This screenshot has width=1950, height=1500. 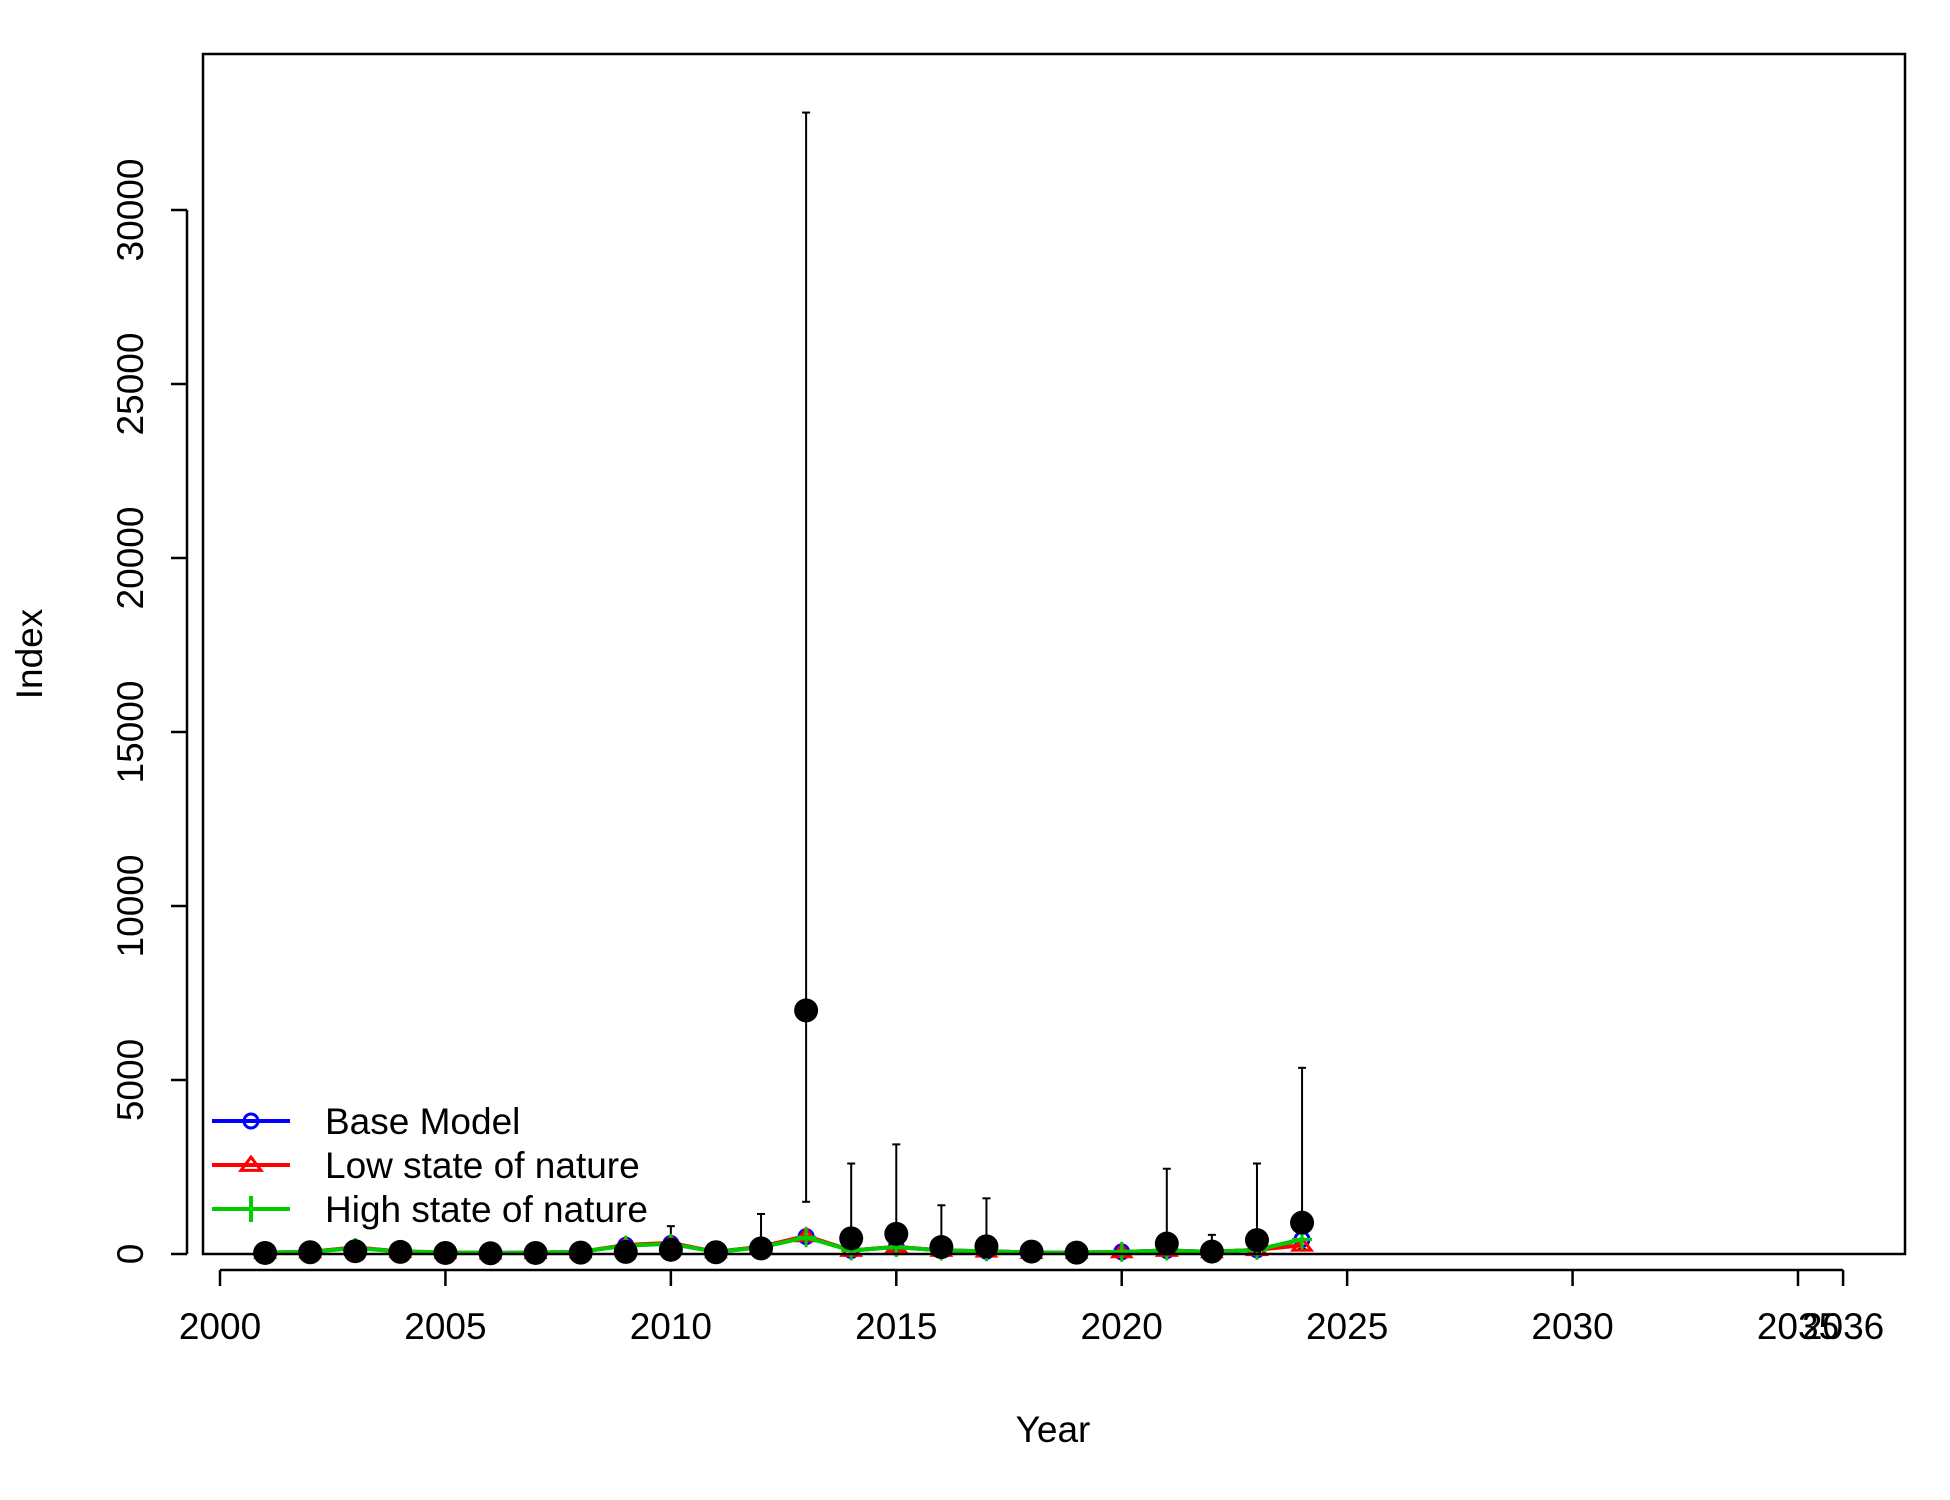 What do you see at coordinates (1211, 1251) in the screenshot?
I see `observed-point-2022` at bounding box center [1211, 1251].